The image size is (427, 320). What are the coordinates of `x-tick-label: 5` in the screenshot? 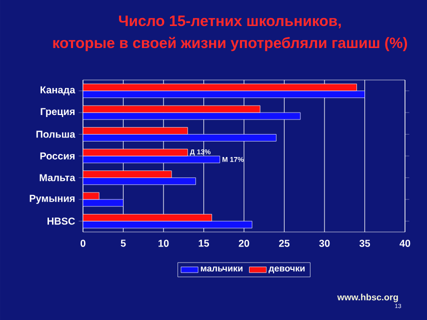 It's located at (123, 243).